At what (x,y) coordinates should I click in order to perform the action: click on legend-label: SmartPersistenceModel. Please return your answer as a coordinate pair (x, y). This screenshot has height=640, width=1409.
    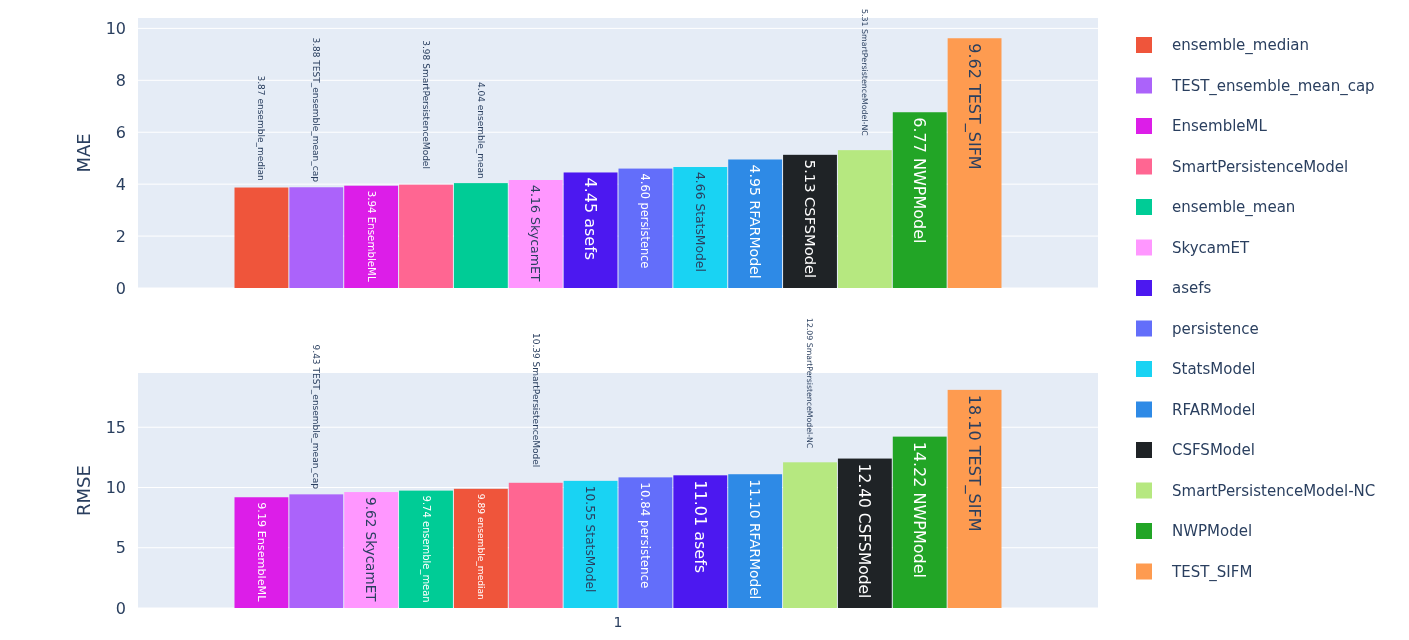
    Looking at the image, I should click on (1260, 166).